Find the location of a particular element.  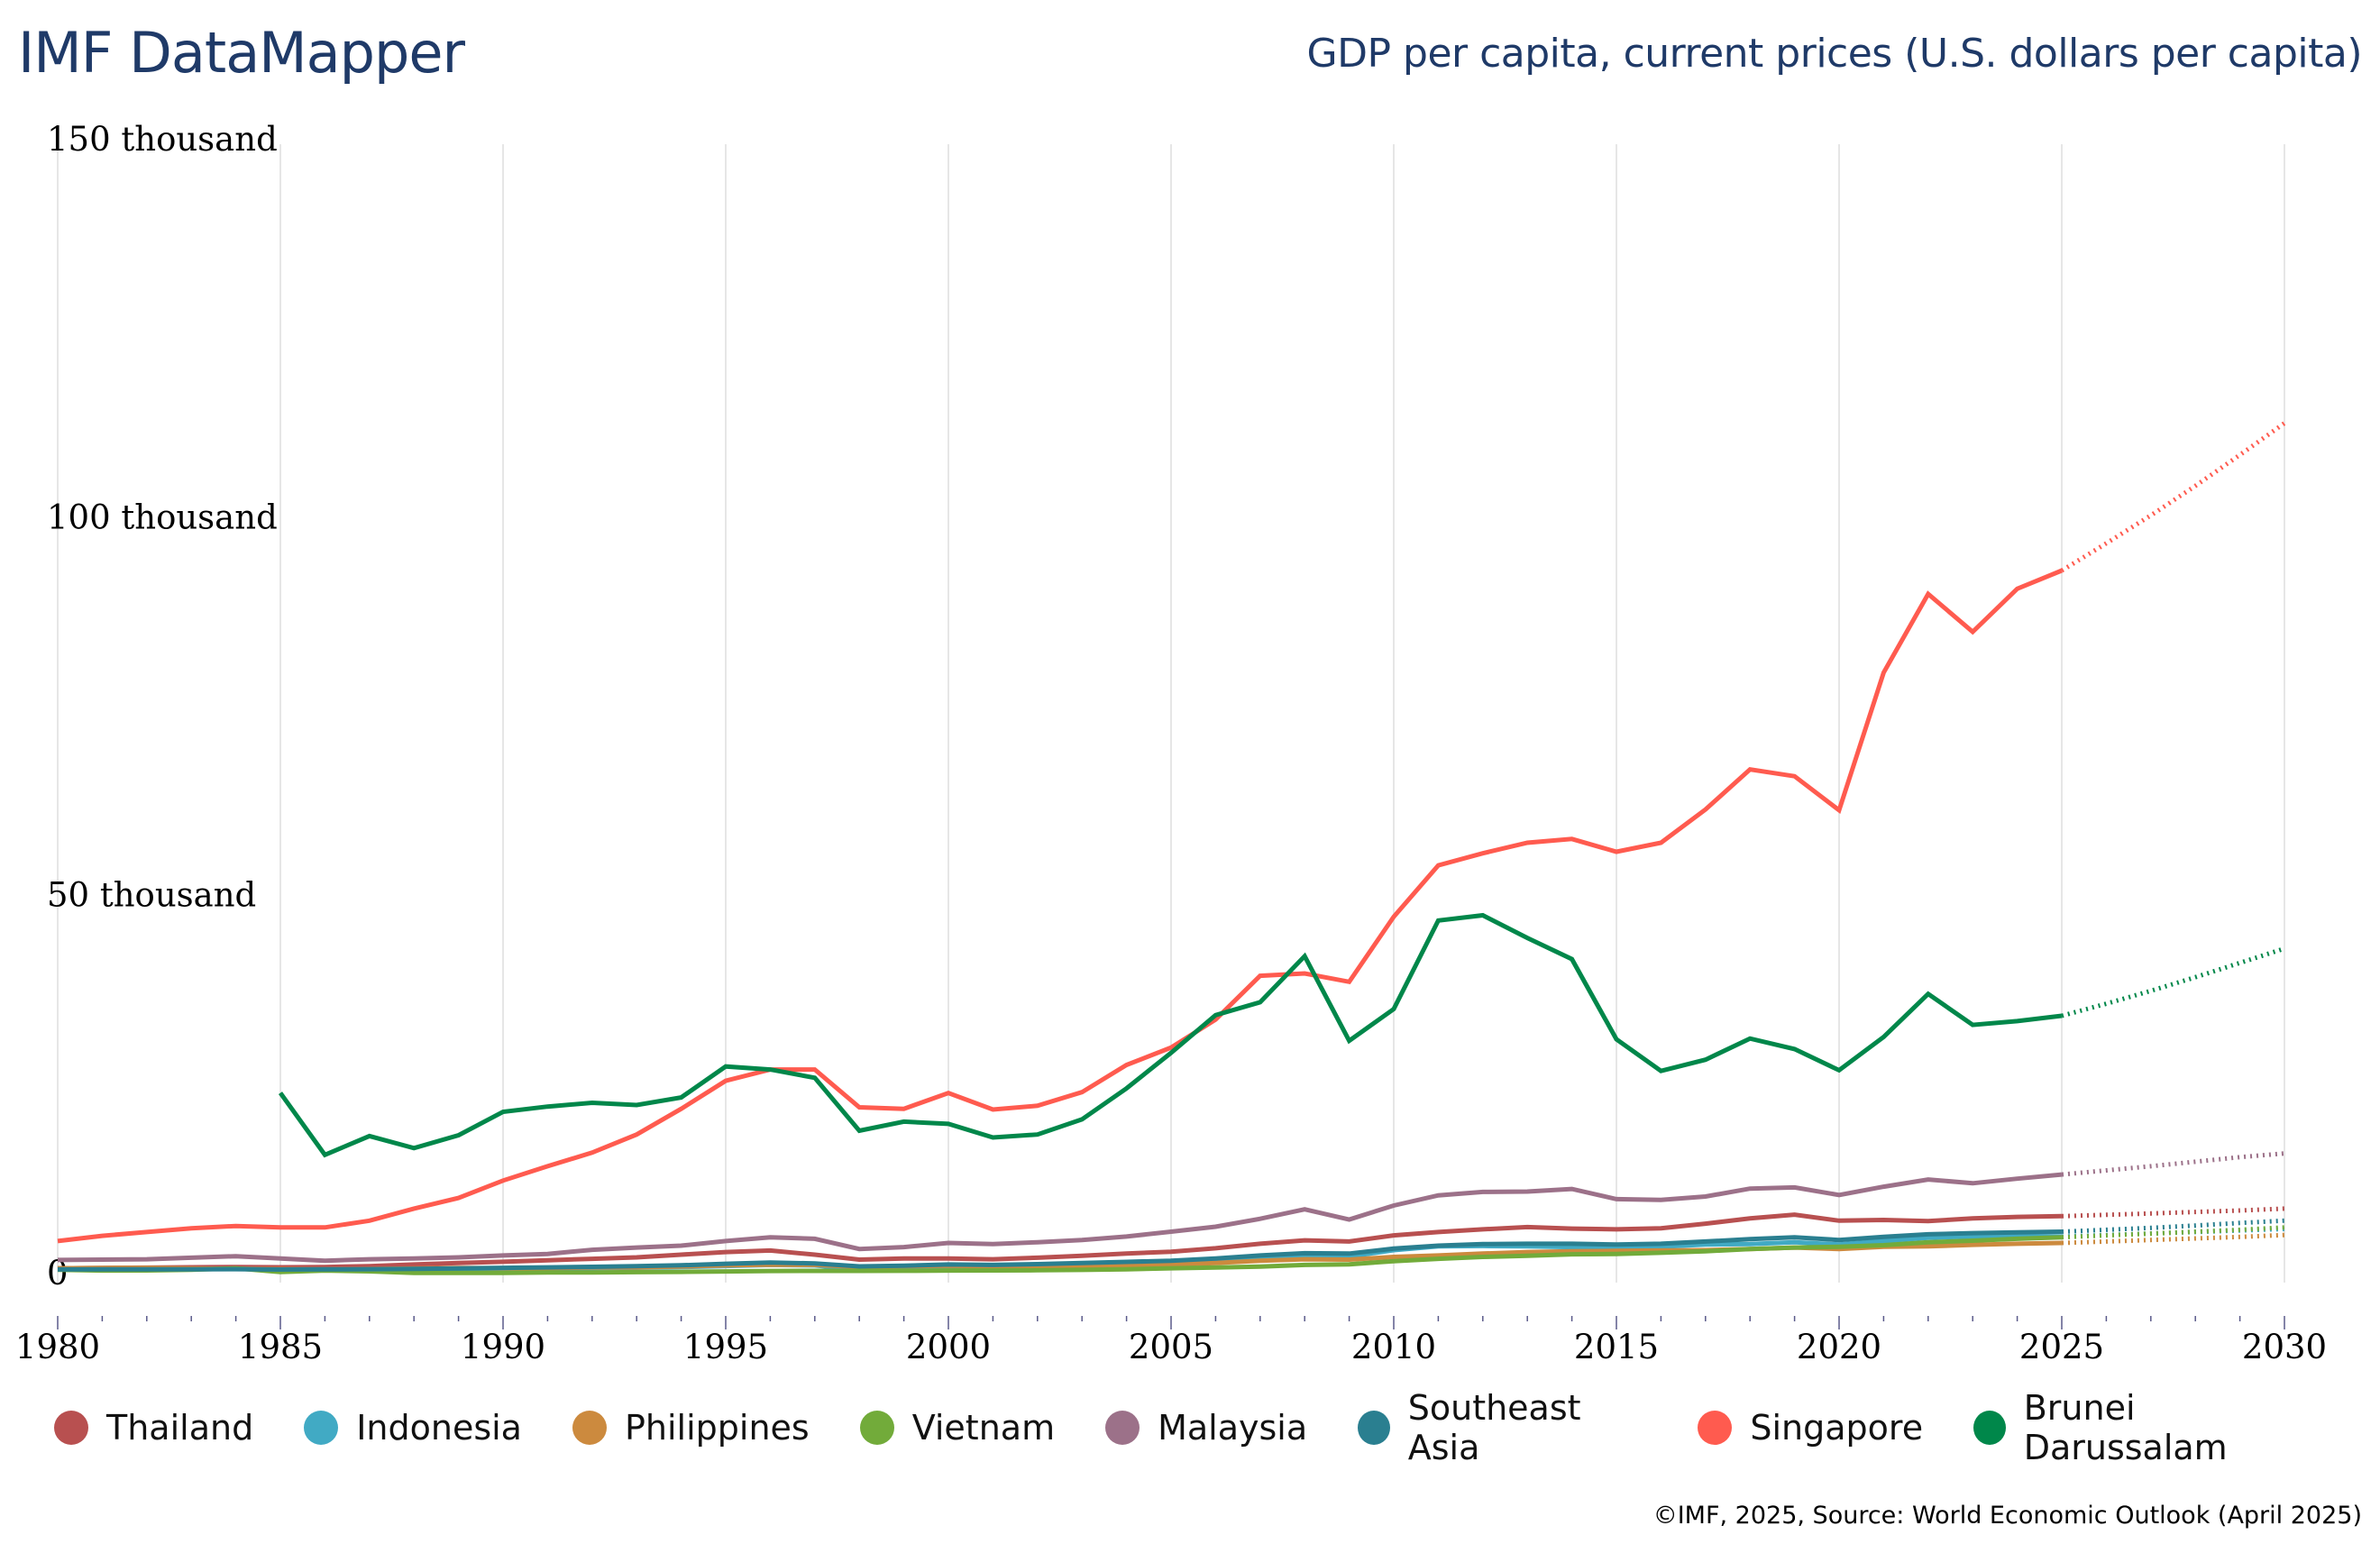

series-thailand is located at coordinates (1171, 1238).